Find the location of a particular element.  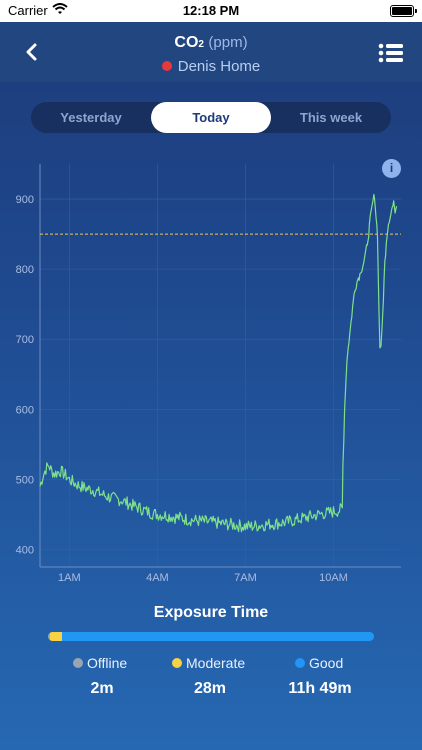

period-selector: Yesterday Today This week is located at coordinates (211, 117).